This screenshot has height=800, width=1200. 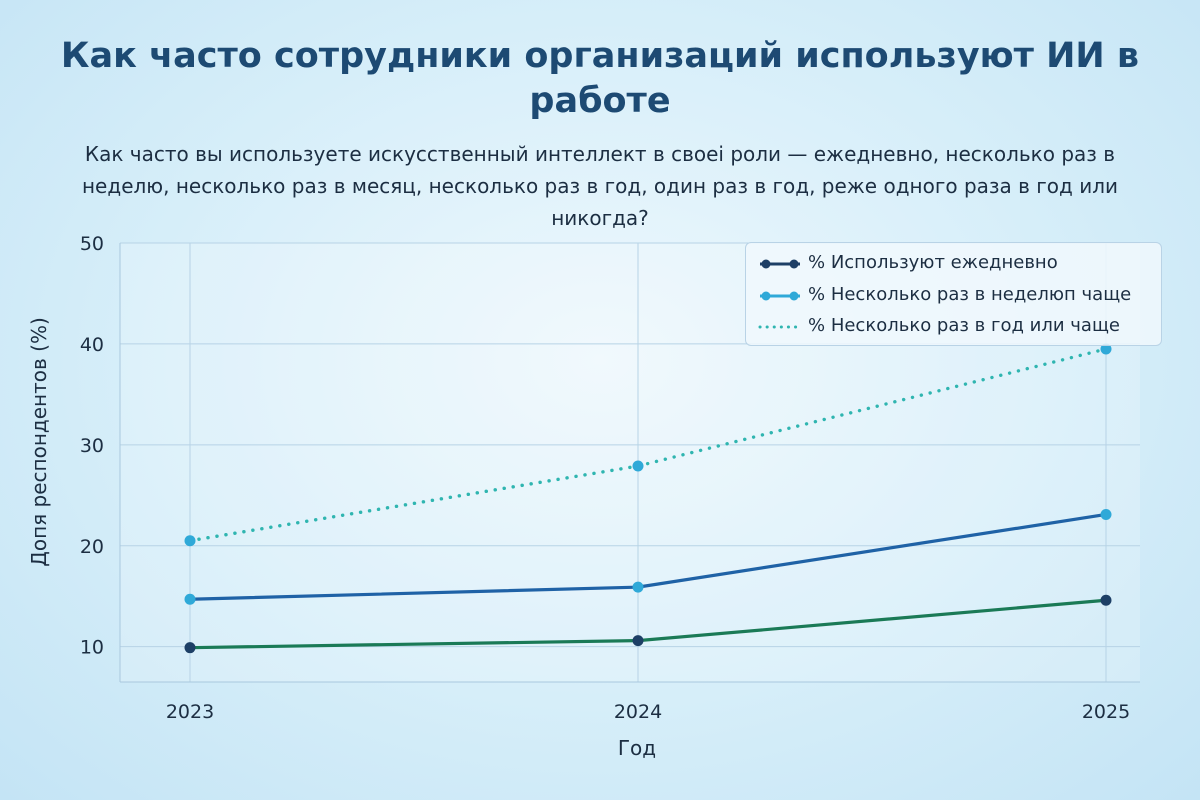 I want to click on legend-label-weekly: % Несколько раз в неделюп чаще, so click(x=970, y=294).